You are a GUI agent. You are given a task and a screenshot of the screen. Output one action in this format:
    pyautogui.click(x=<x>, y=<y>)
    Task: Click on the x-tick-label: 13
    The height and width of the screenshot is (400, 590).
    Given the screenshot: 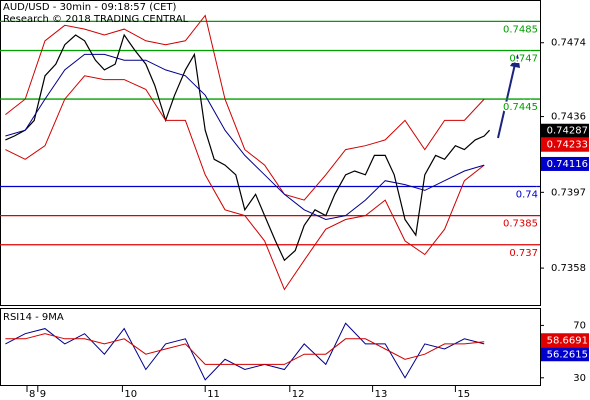 What is the action you would take?
    pyautogui.click(x=381, y=394)
    